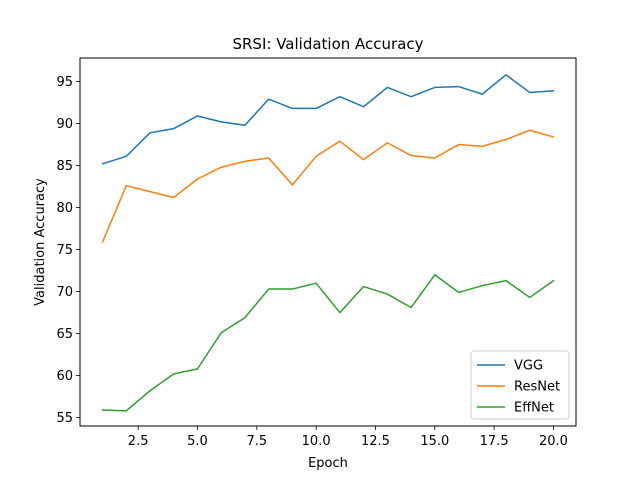 Image resolution: width=640 pixels, height=480 pixels. What do you see at coordinates (64, 418) in the screenshot?
I see `y-tick-label: 55` at bounding box center [64, 418].